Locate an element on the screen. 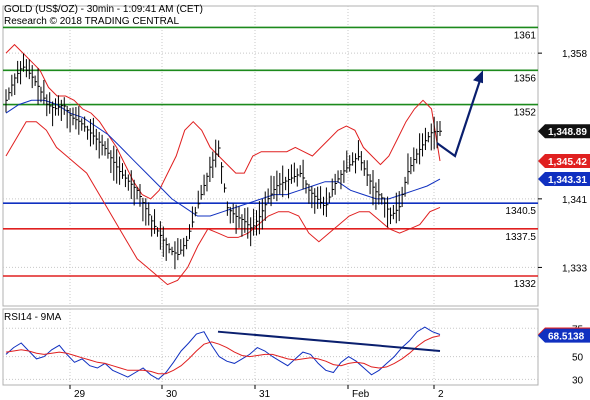 The image size is (590, 400). x-tick-label: 29 is located at coordinates (80, 394).